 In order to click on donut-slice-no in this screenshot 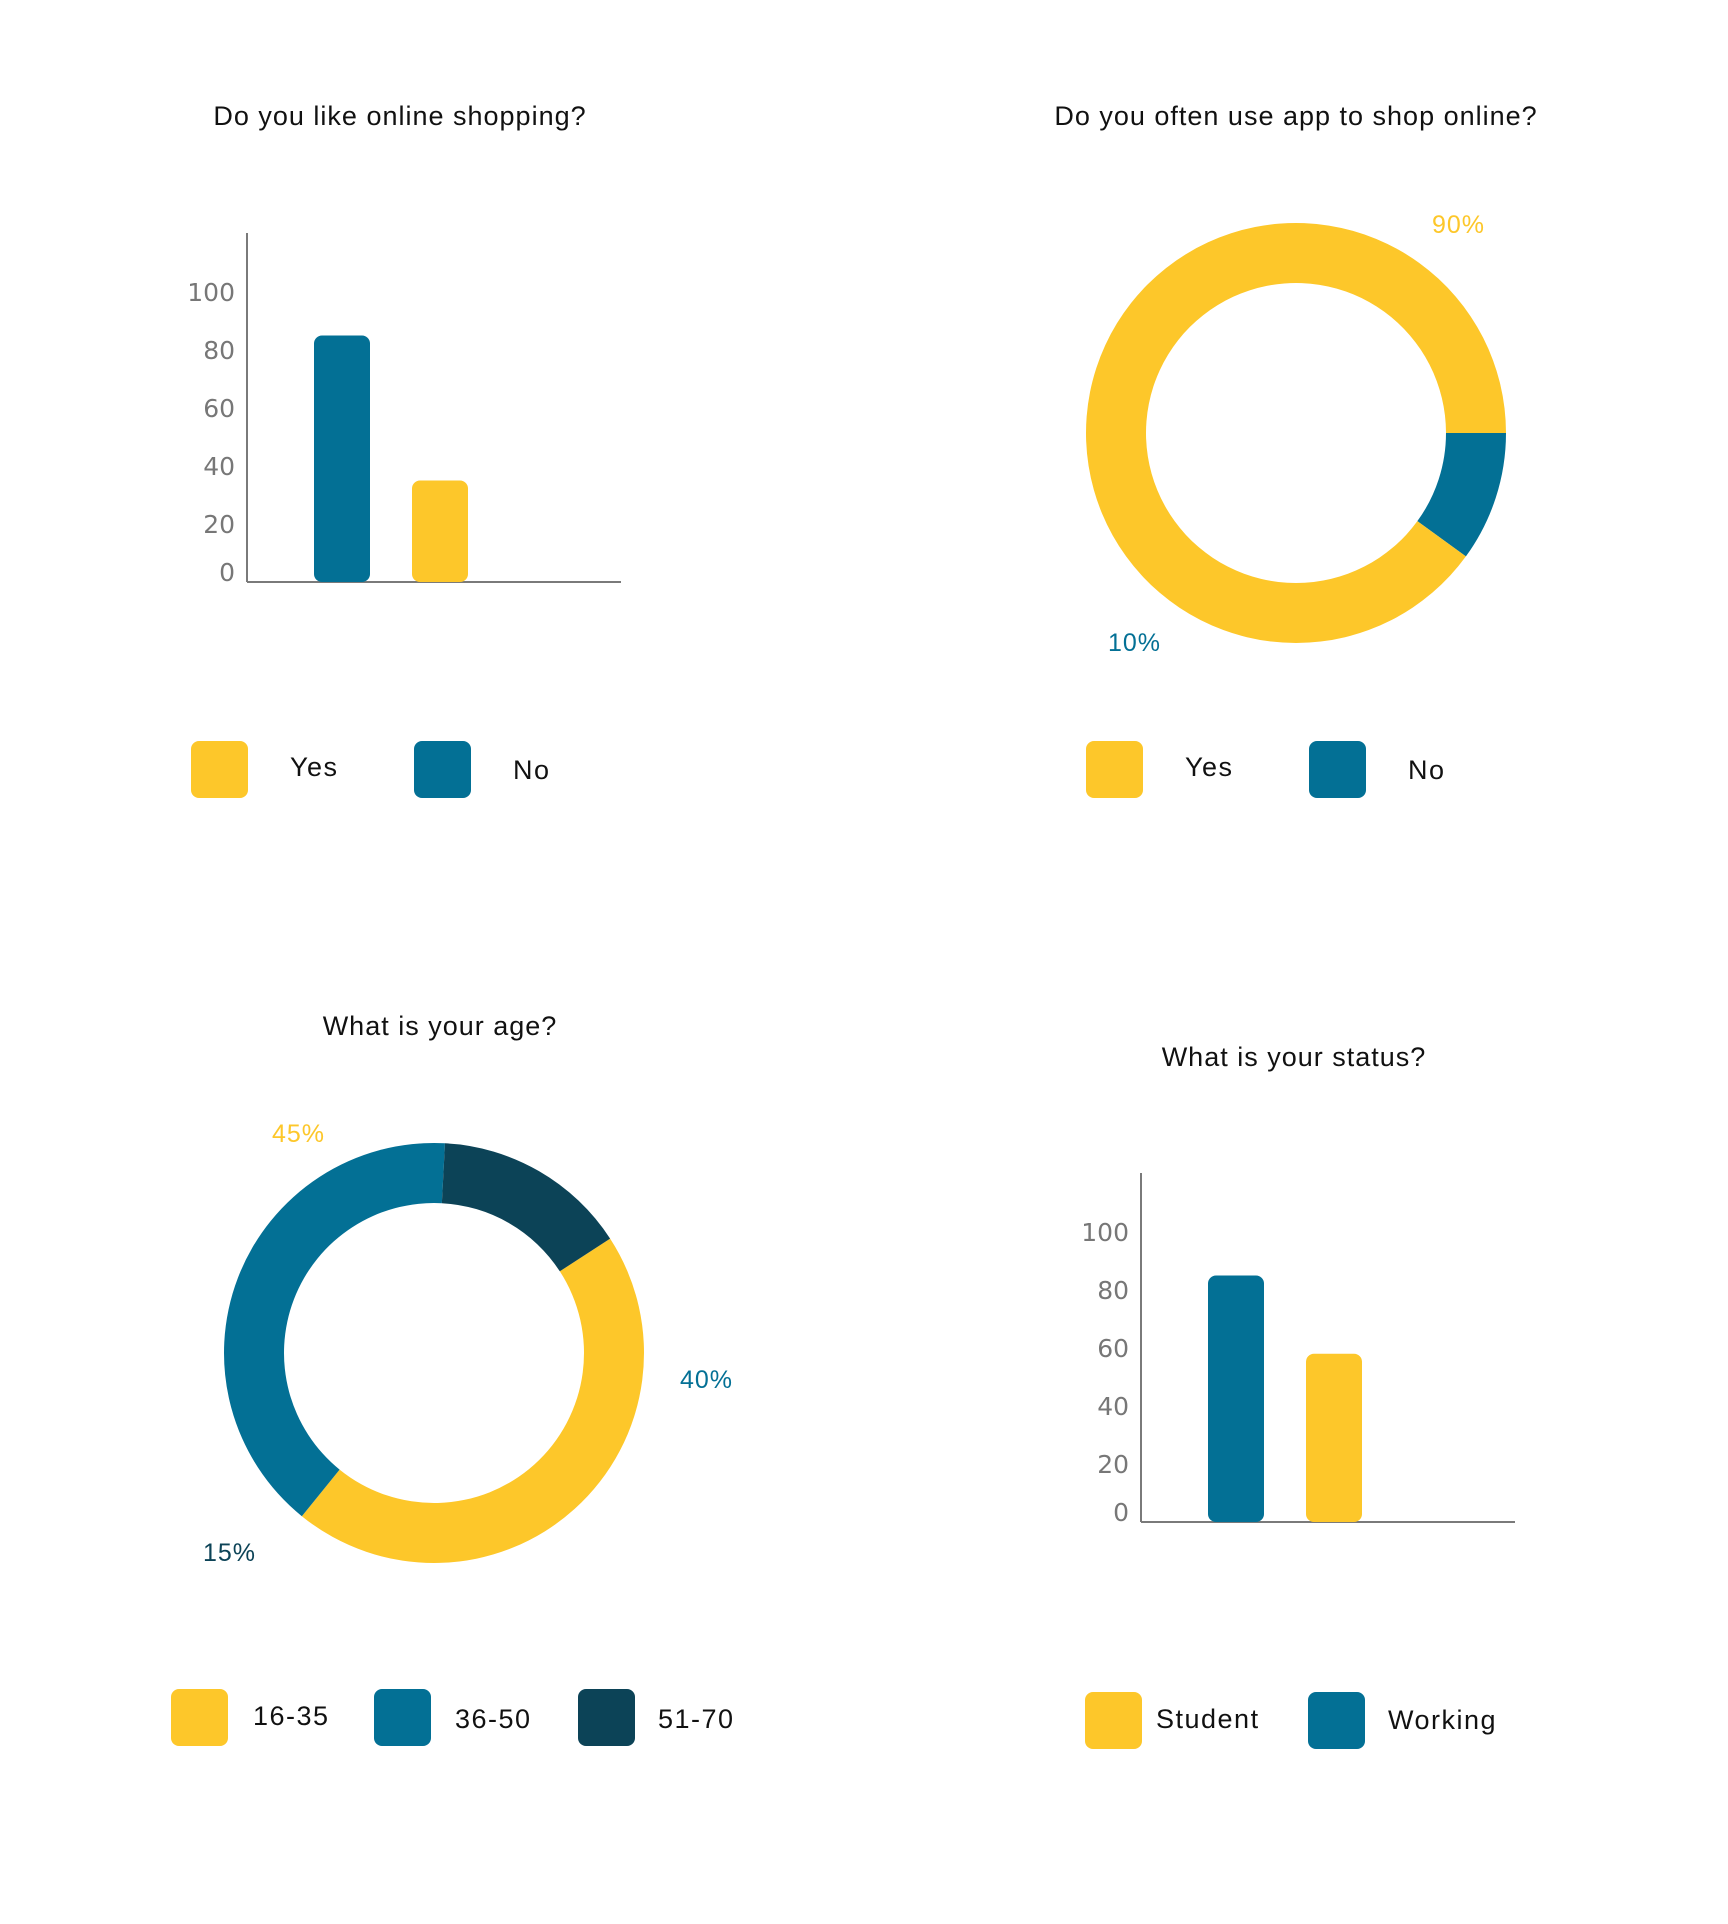, I will do `click(1461, 495)`.